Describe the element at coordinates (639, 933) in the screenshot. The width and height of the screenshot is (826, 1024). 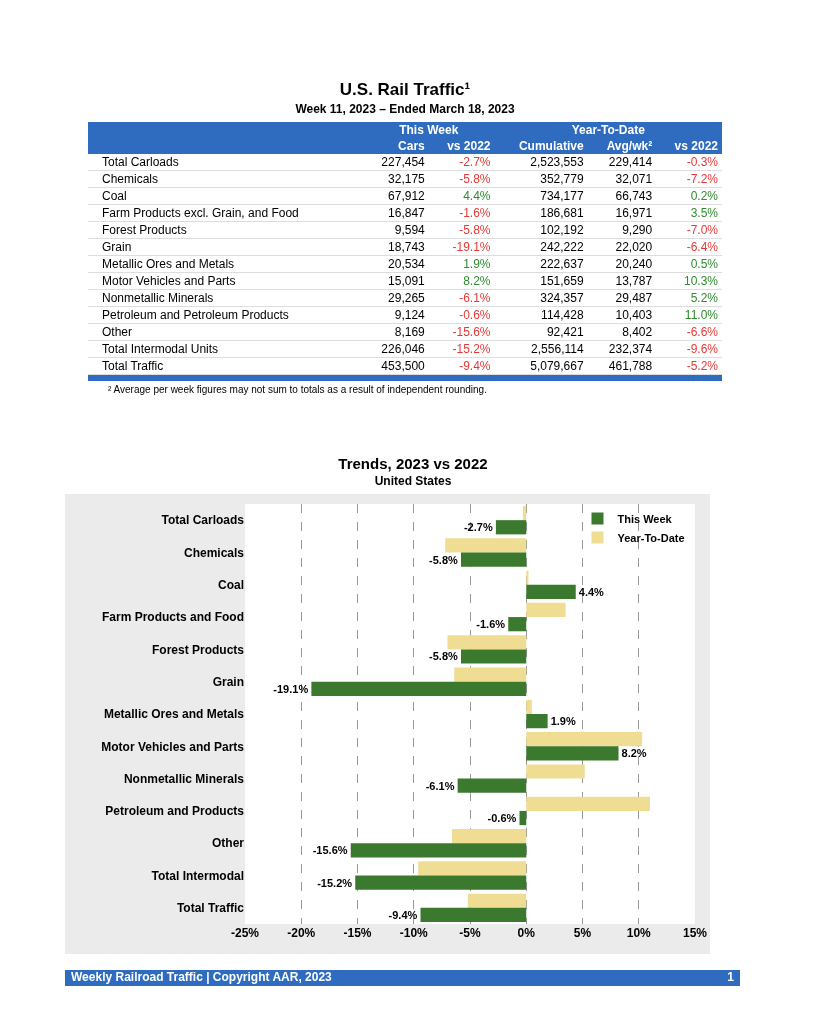
I see `x-tick-label: 10%` at that location.